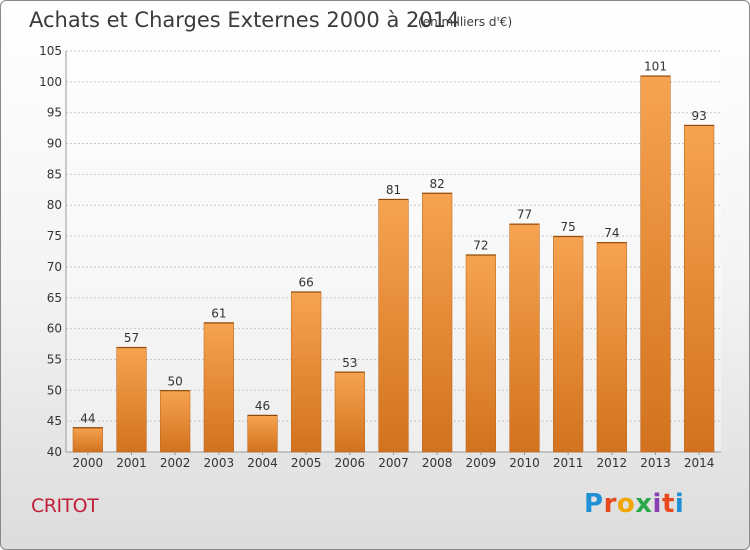 The width and height of the screenshot is (750, 550). I want to click on data-label: 44, so click(87, 418).